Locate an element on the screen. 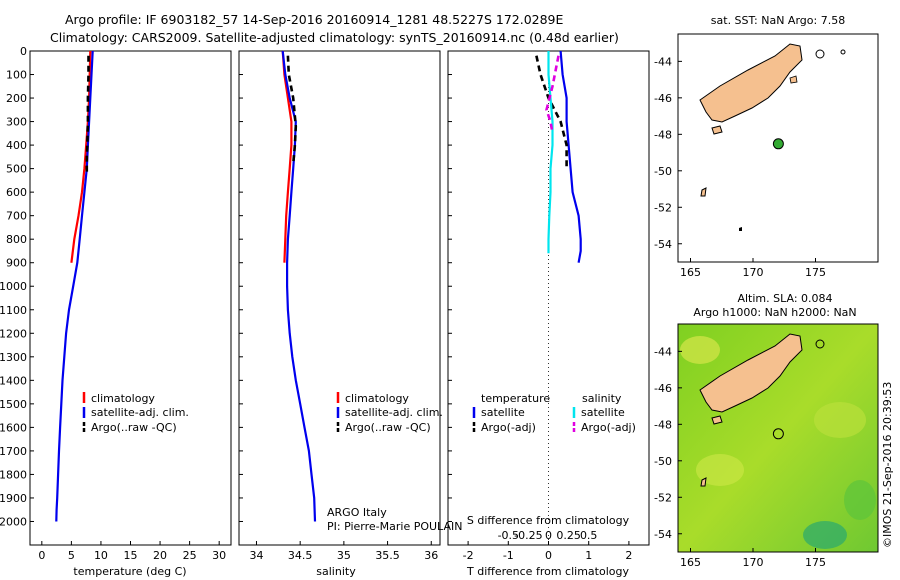 Image resolution: width=900 pixels, height=580 pixels. x-tick-label: 36 is located at coordinates (431, 555).